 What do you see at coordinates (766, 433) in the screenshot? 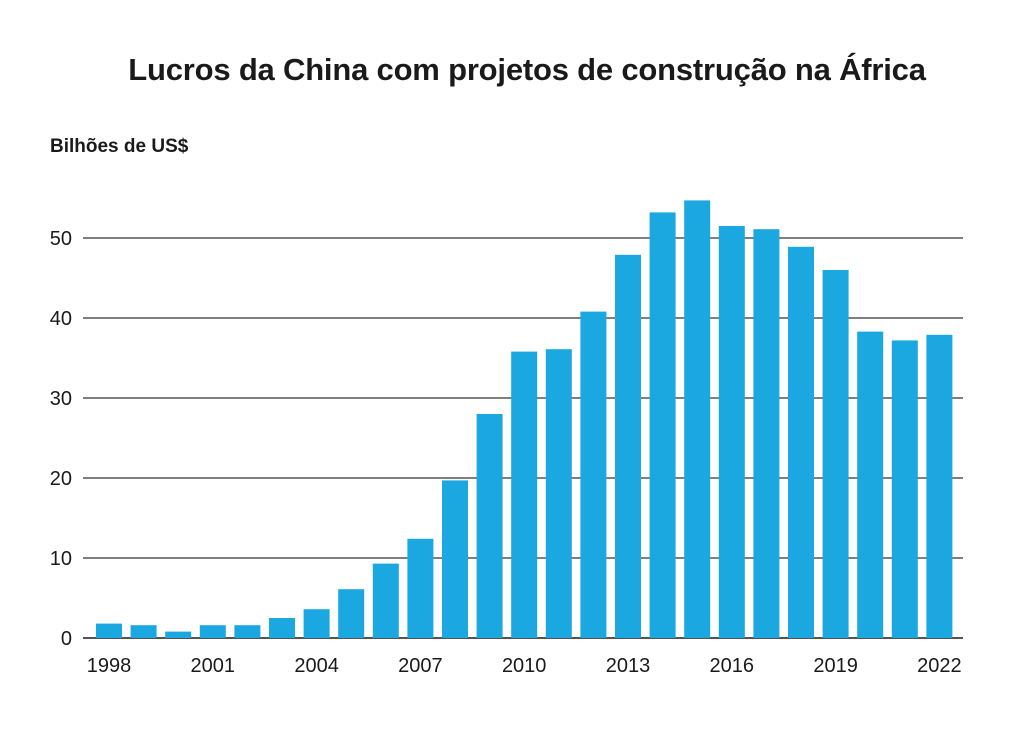
I see `bar-2017` at bounding box center [766, 433].